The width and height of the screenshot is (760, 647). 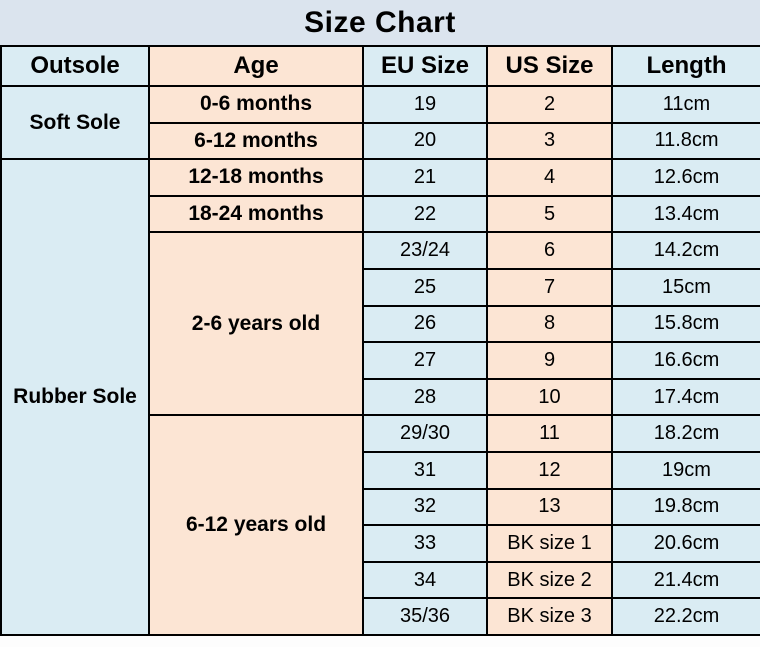 I want to click on us-size-cell: 5, so click(x=549, y=214).